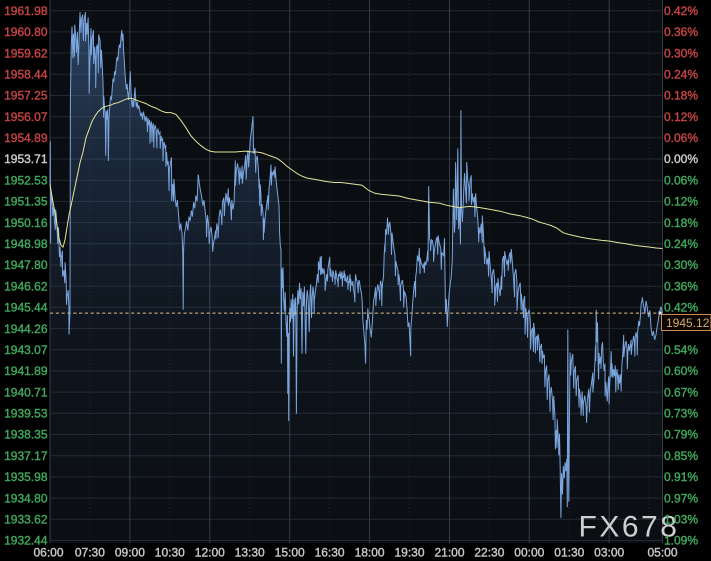  I want to click on svg-text: 0.79%, so click(681, 435).